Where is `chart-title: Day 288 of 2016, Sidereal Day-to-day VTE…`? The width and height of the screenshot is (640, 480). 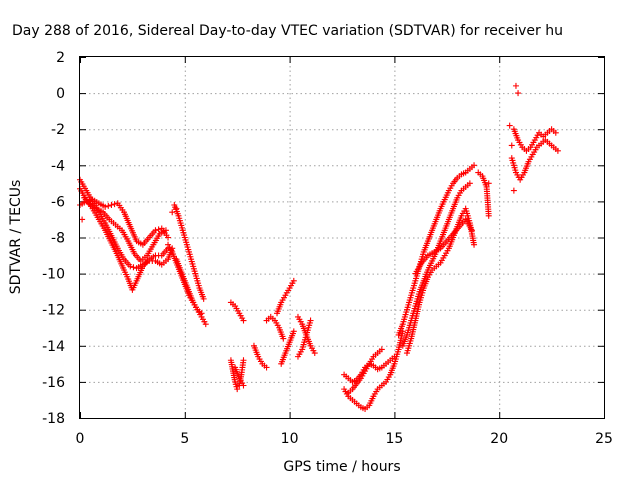 chart-title: Day 288 of 2016, Sidereal Day-to-day VTE… is located at coordinates (287, 31).